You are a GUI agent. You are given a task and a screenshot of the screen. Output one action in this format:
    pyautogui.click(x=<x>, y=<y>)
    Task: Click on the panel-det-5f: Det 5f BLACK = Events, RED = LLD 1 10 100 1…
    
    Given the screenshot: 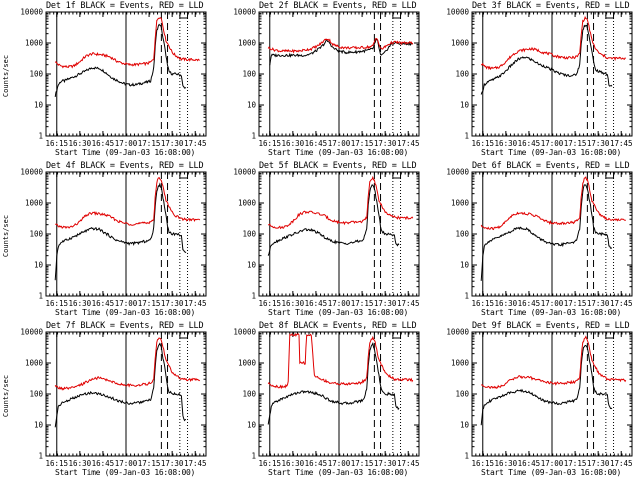 What is the action you would take?
    pyautogui.click(x=319, y=240)
    